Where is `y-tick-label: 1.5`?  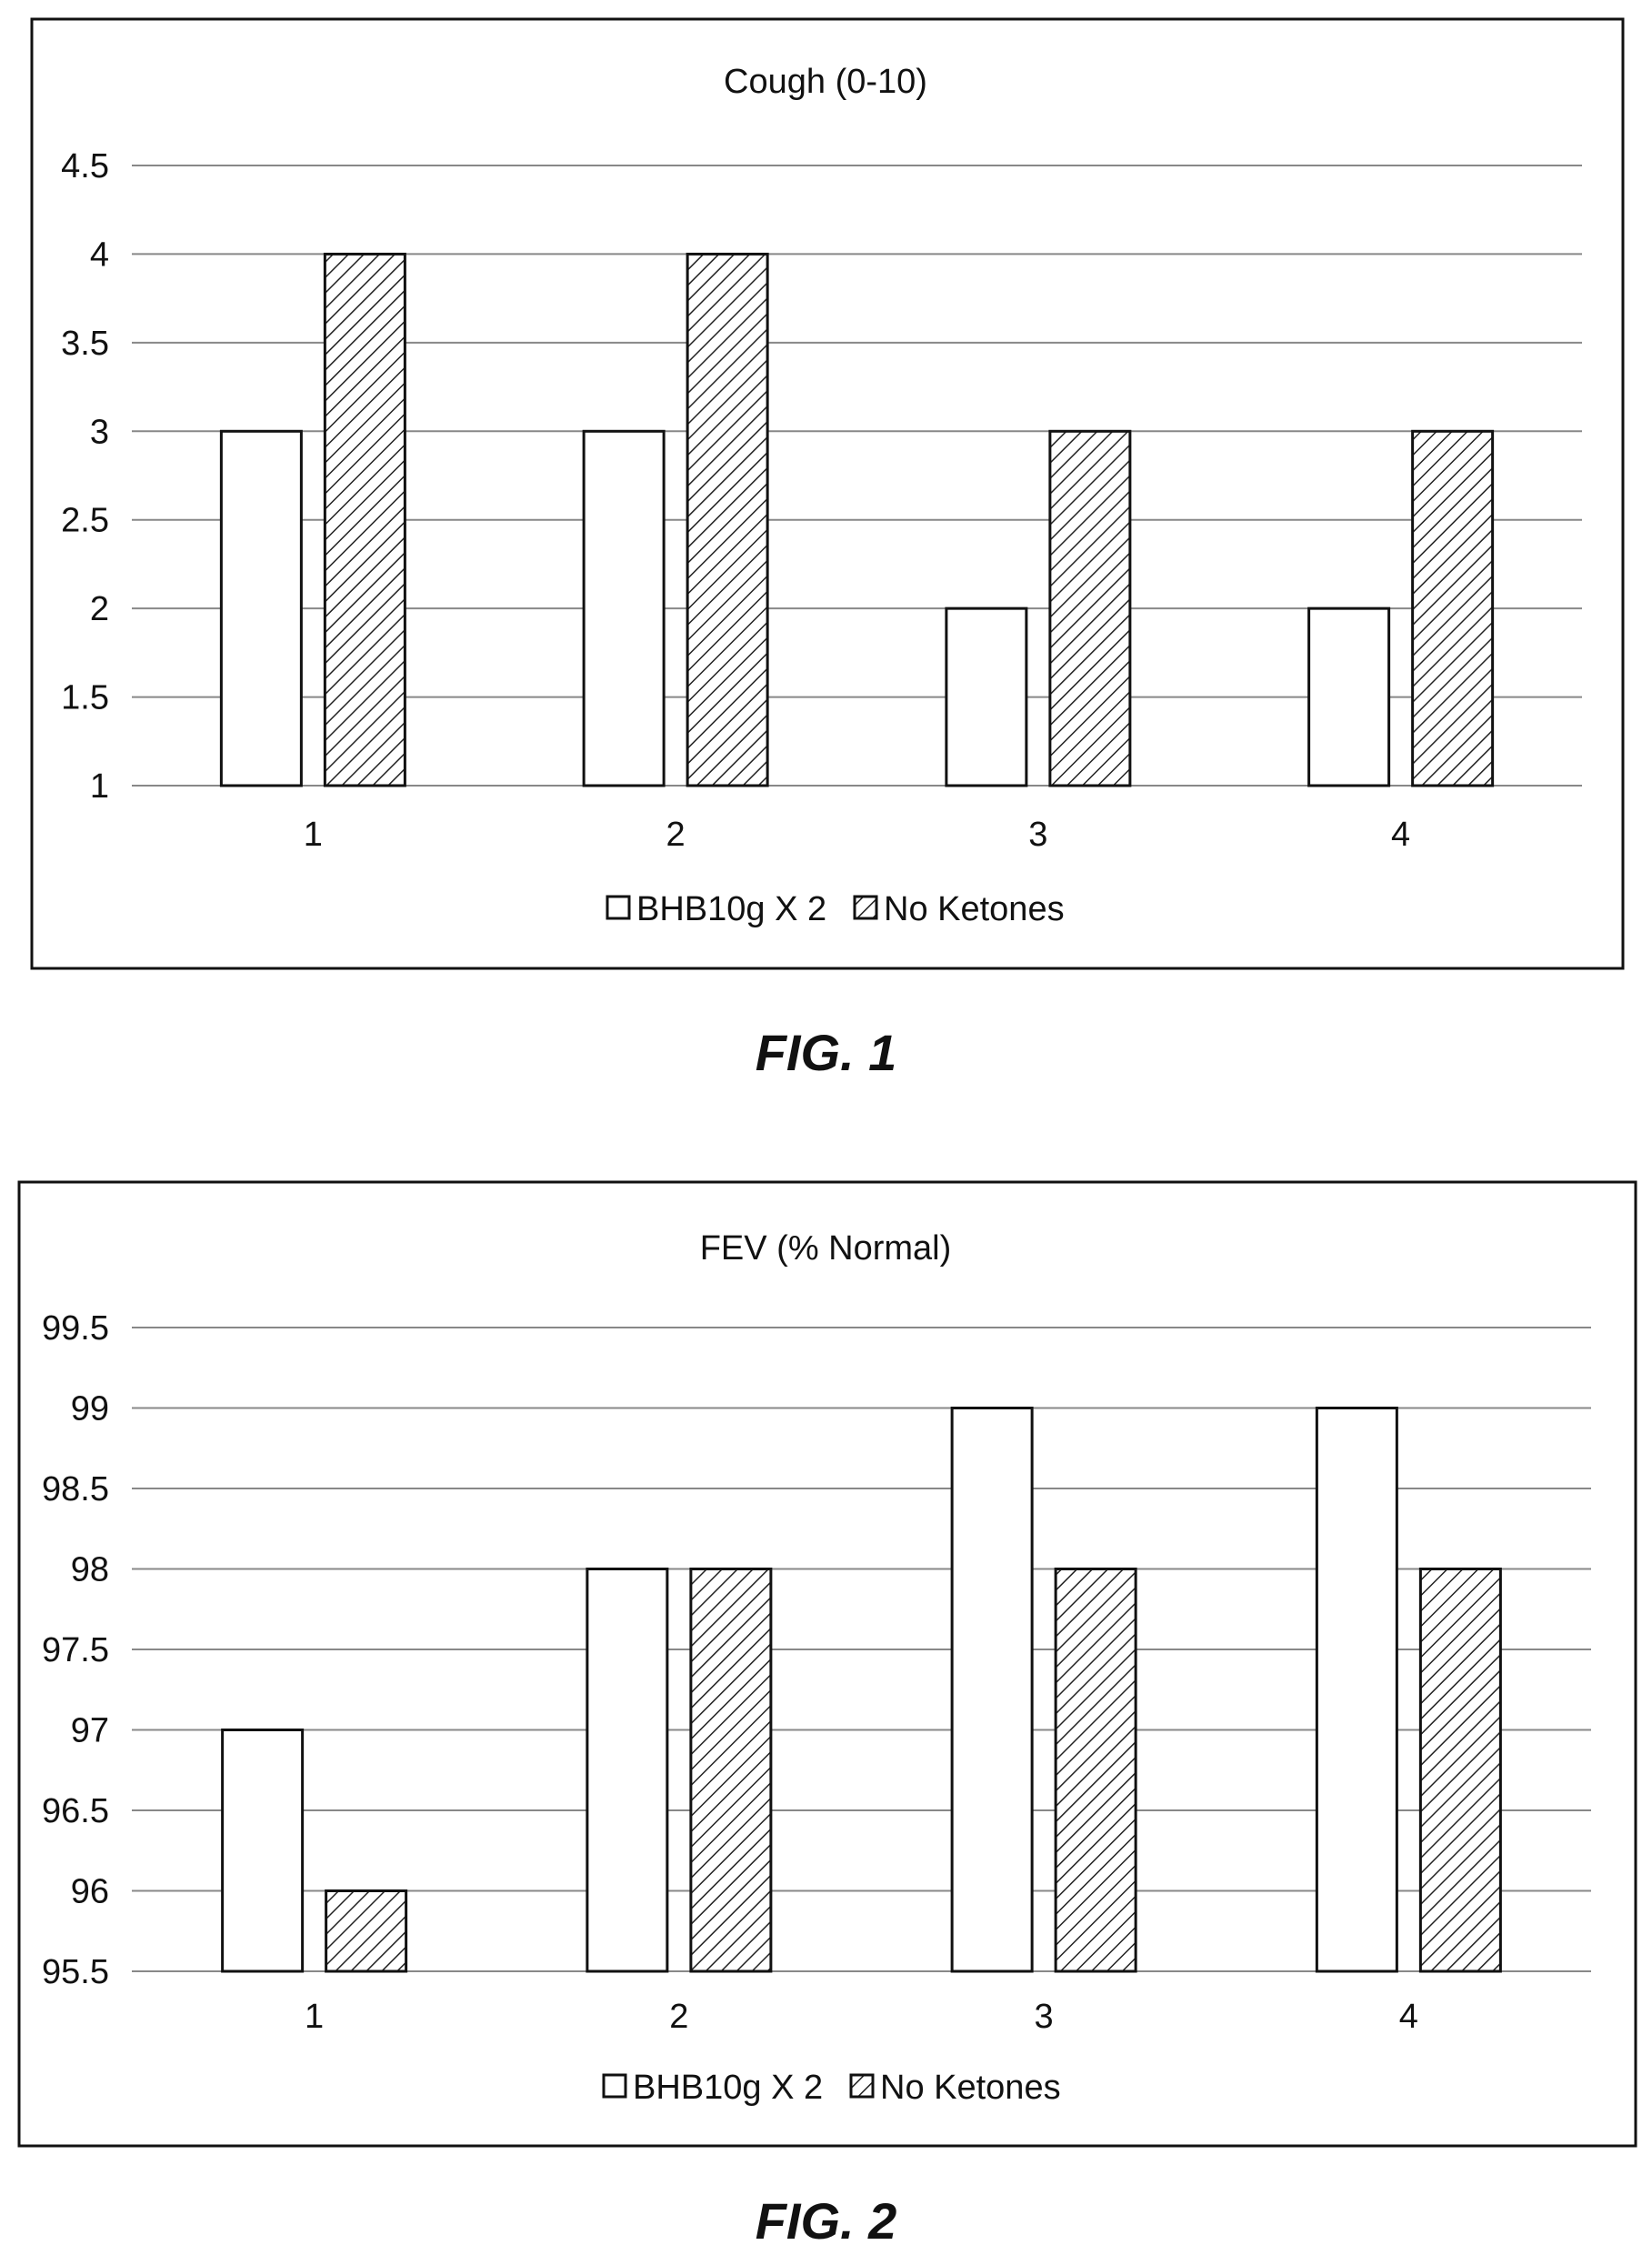 y-tick-label: 1.5 is located at coordinates (85, 698).